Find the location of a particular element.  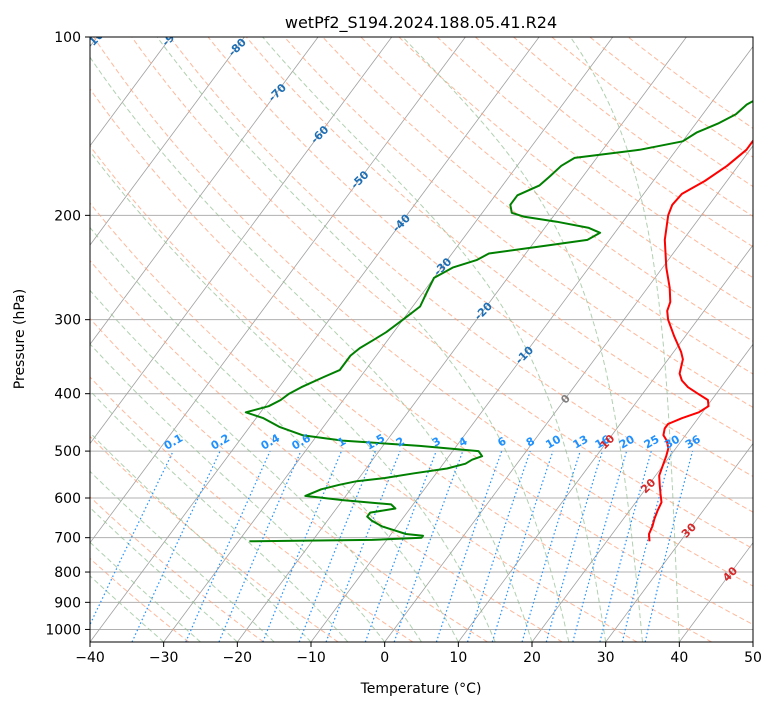

x-tick-label: 40 is located at coordinates (679, 658).